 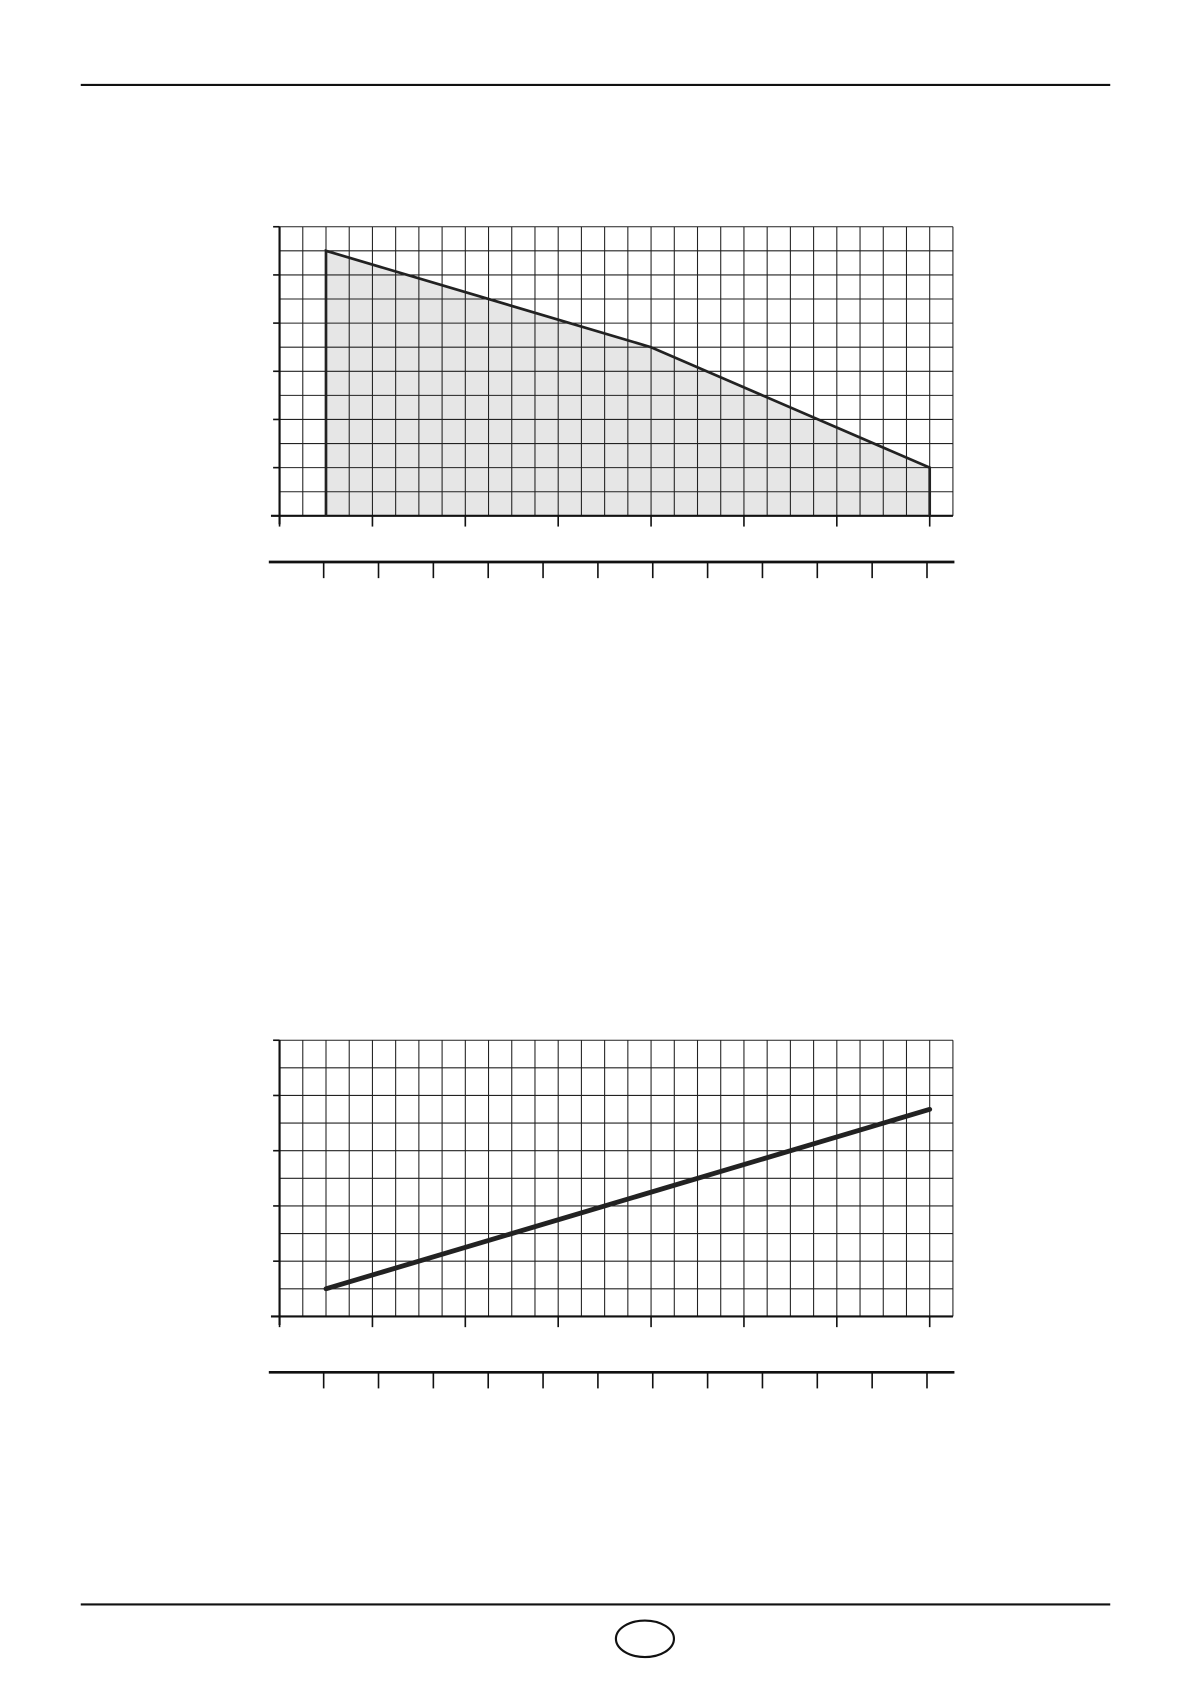 I want to click on area-outline, so click(x=628, y=382).